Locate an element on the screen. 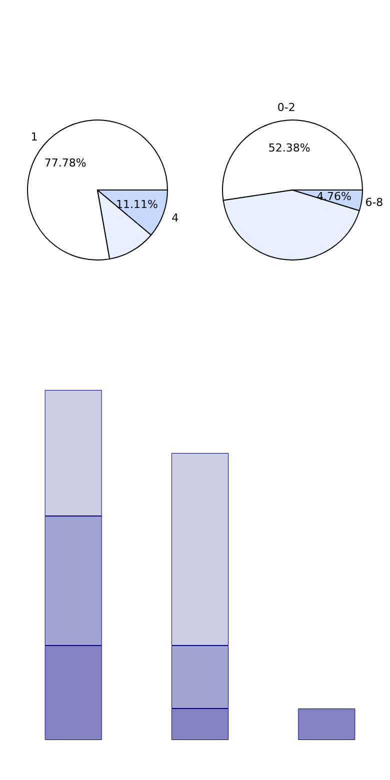 Image resolution: width=390 pixels, height=780 pixels. slice-label: 1 is located at coordinates (34, 137).